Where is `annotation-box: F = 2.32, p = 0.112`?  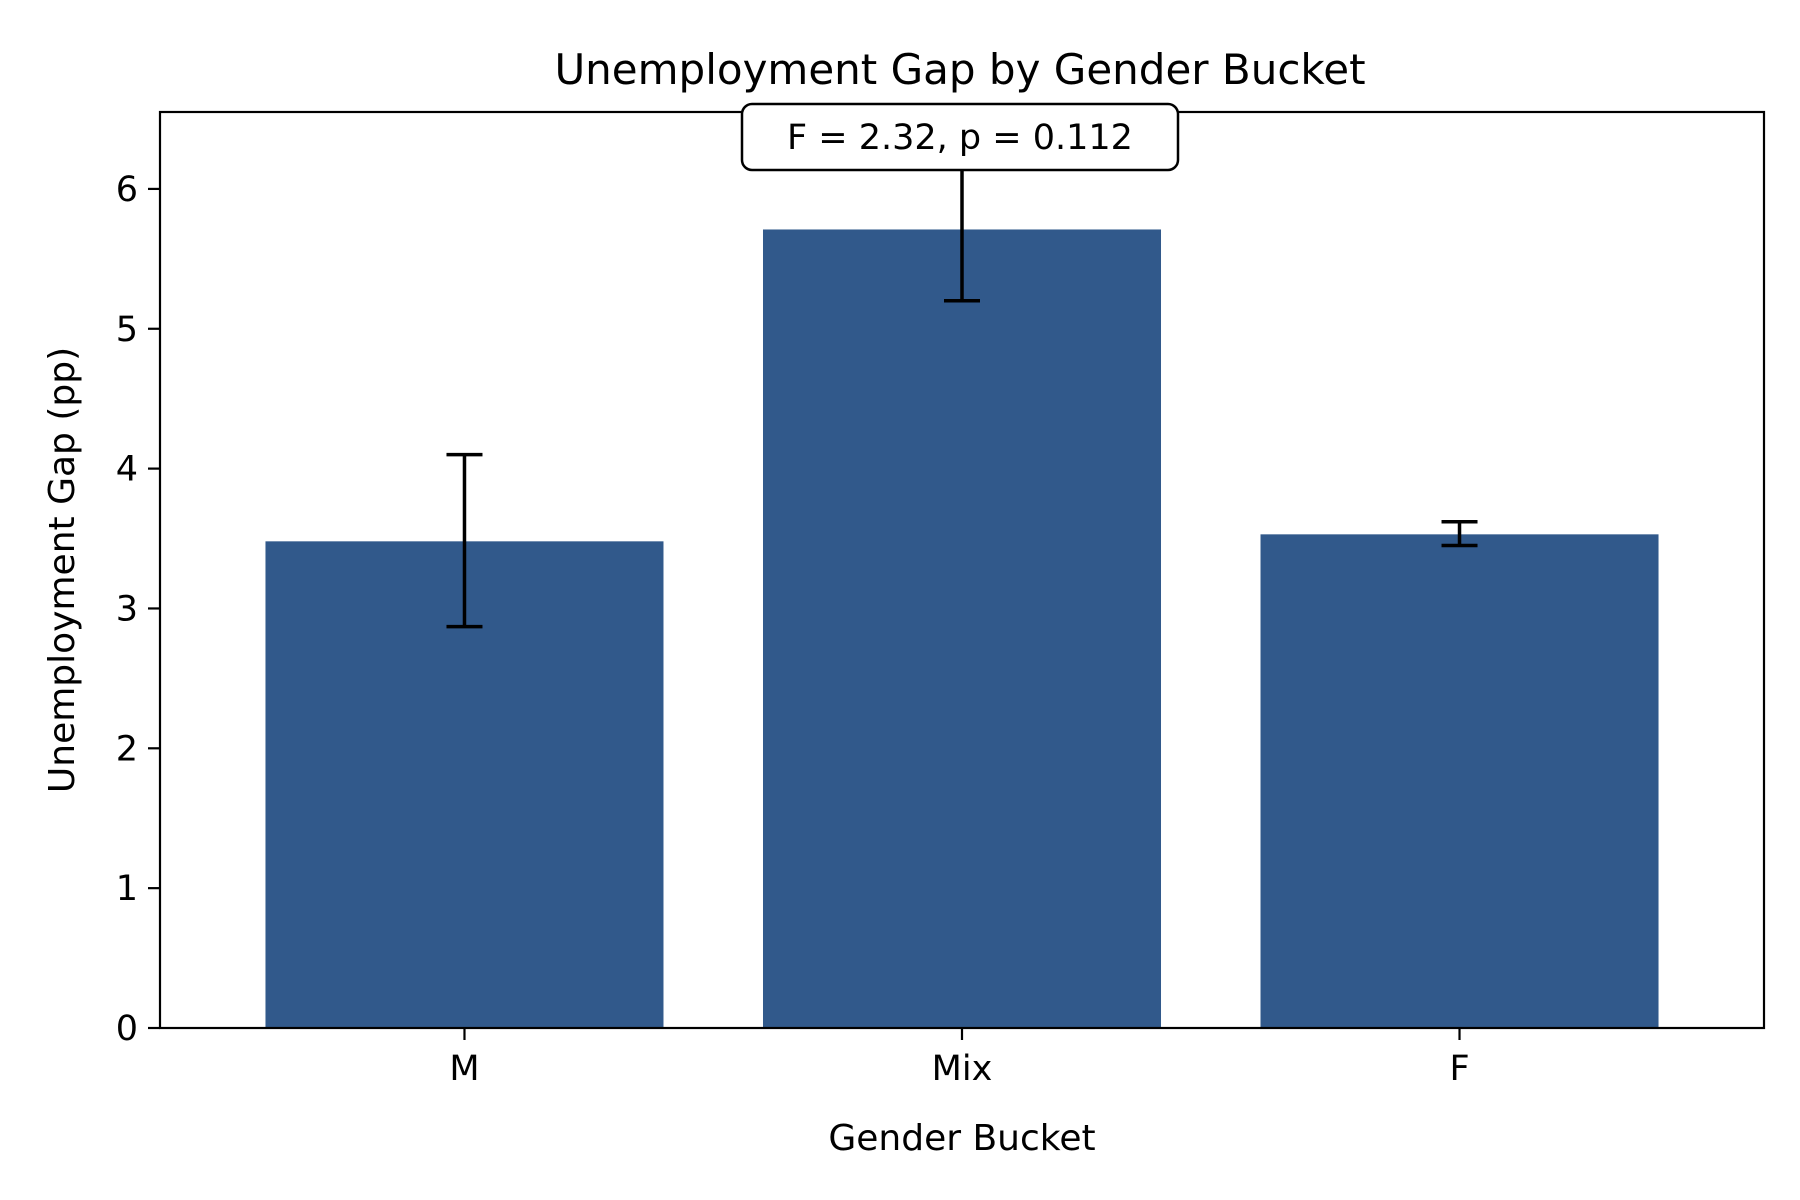
annotation-box: F = 2.32, p = 0.112 is located at coordinates (960, 137).